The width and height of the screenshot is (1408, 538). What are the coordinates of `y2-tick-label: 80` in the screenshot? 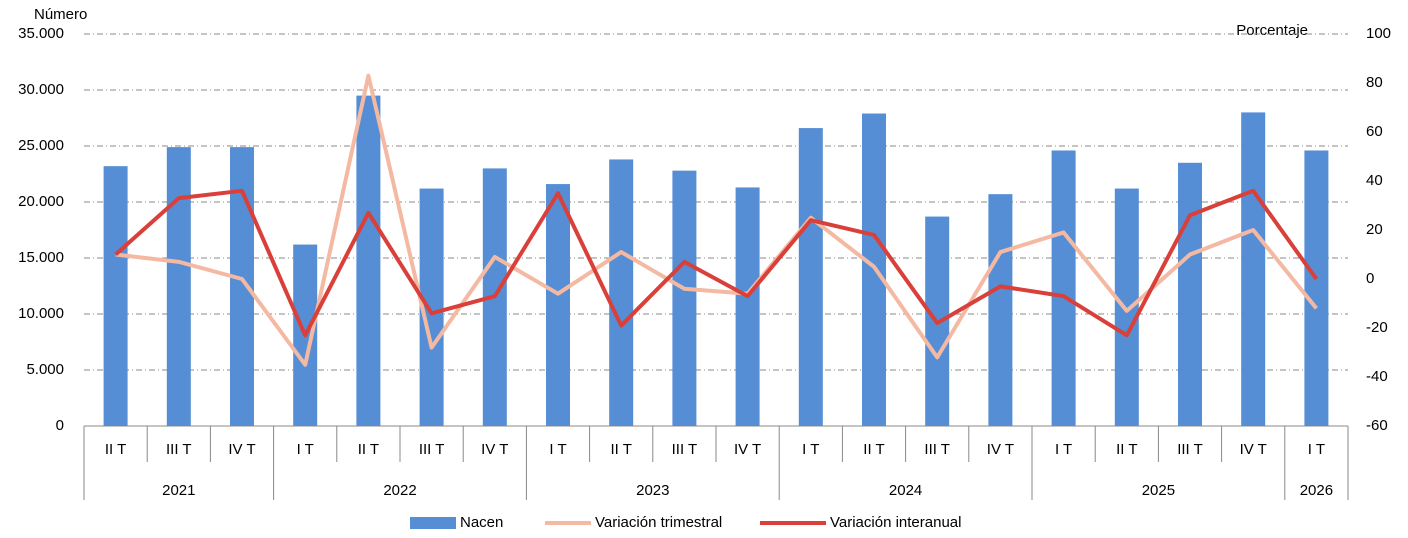 It's located at (1374, 82).